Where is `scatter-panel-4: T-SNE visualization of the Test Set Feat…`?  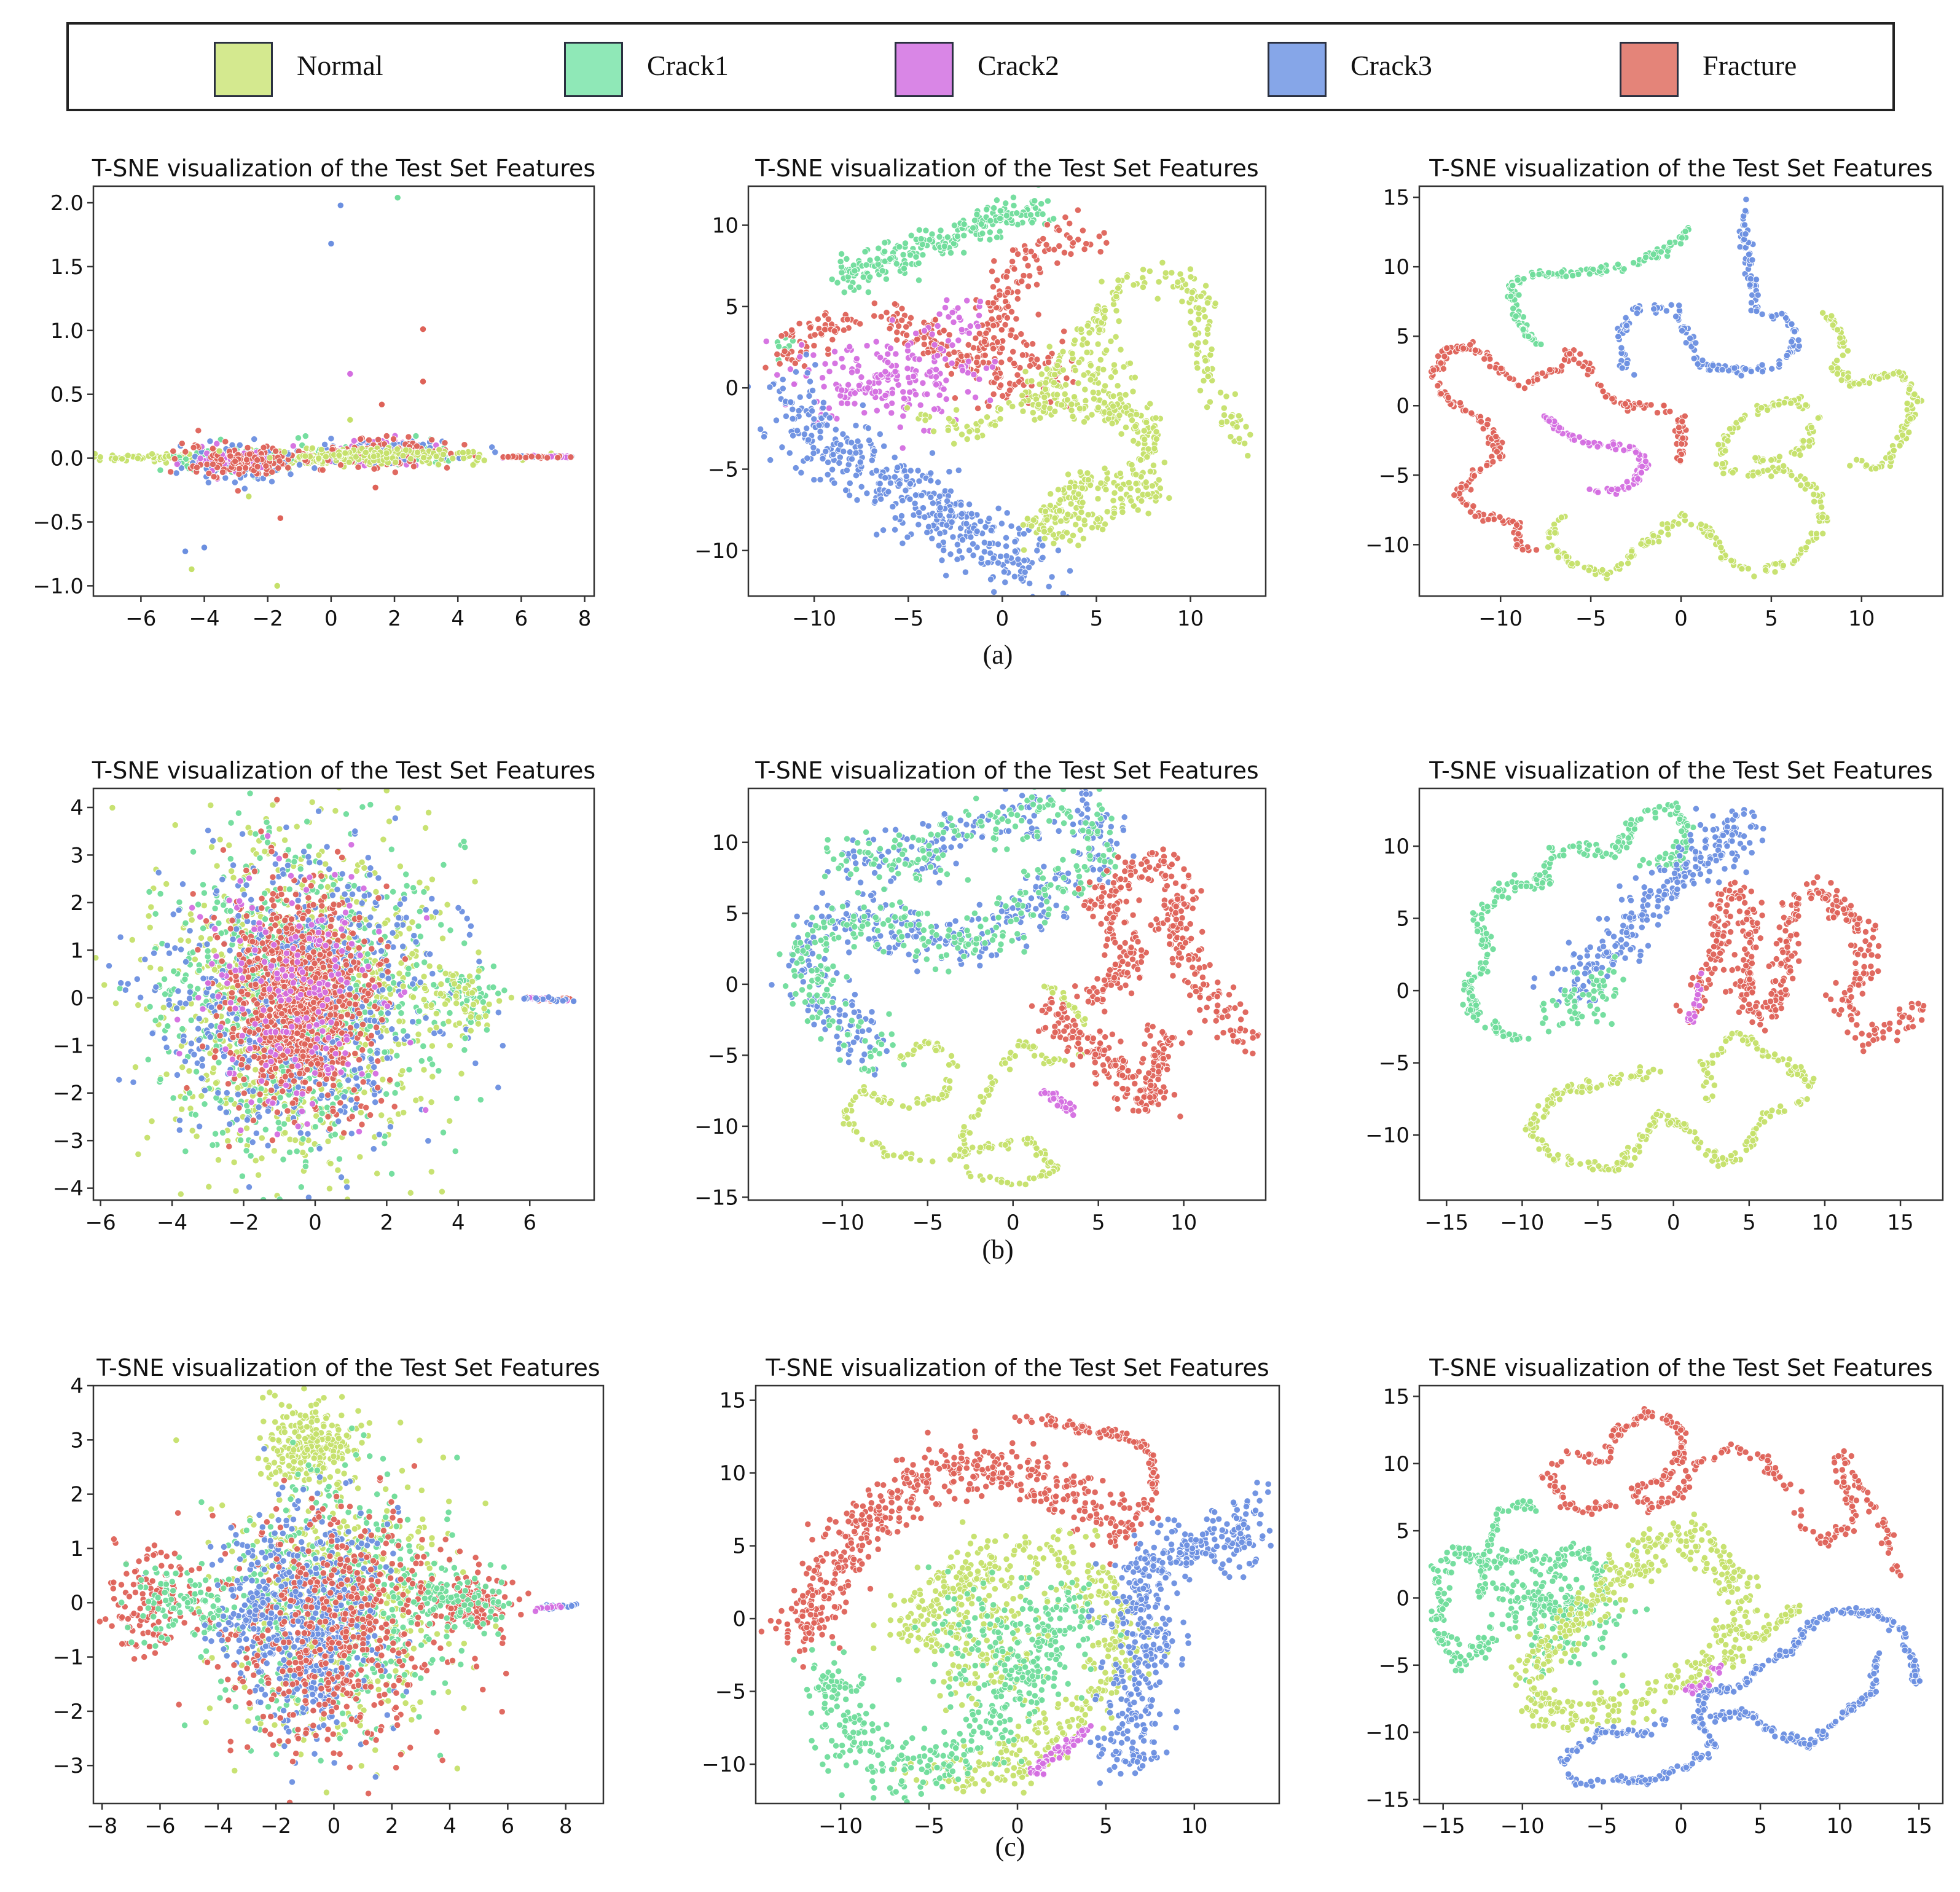 scatter-panel-4: T-SNE visualization of the Test Set Feat… is located at coordinates (324, 996).